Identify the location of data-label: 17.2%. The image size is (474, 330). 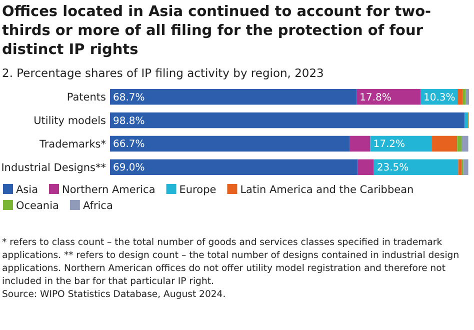
(389, 144).